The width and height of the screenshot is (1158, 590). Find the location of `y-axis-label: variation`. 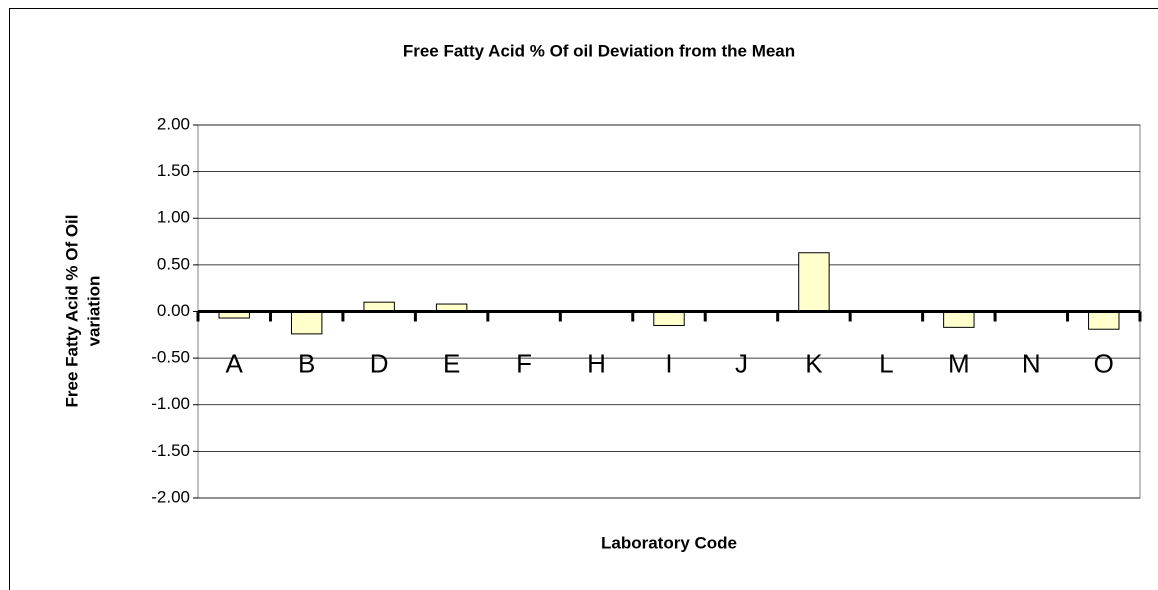

y-axis-label: variation is located at coordinates (93, 311).